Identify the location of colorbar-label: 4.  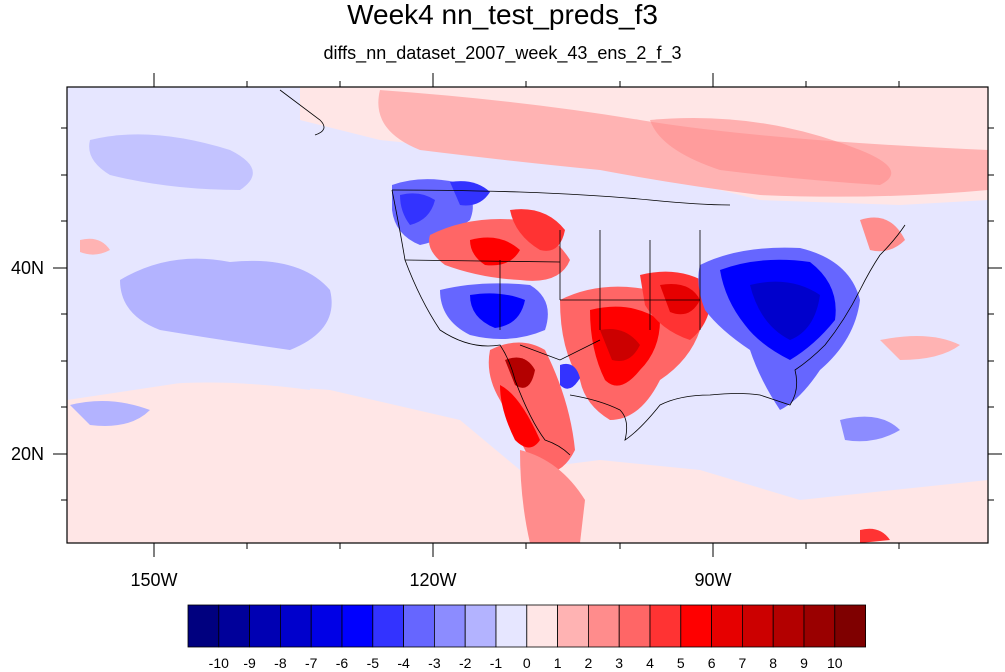
(650, 663).